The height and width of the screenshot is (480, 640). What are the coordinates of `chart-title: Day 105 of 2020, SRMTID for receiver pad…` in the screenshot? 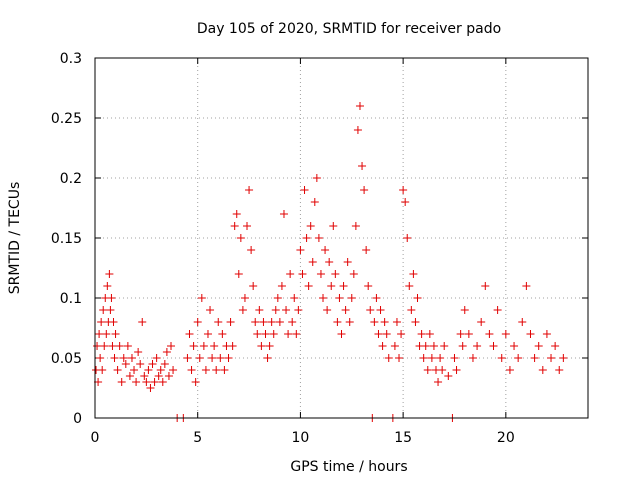 It's located at (349, 29).